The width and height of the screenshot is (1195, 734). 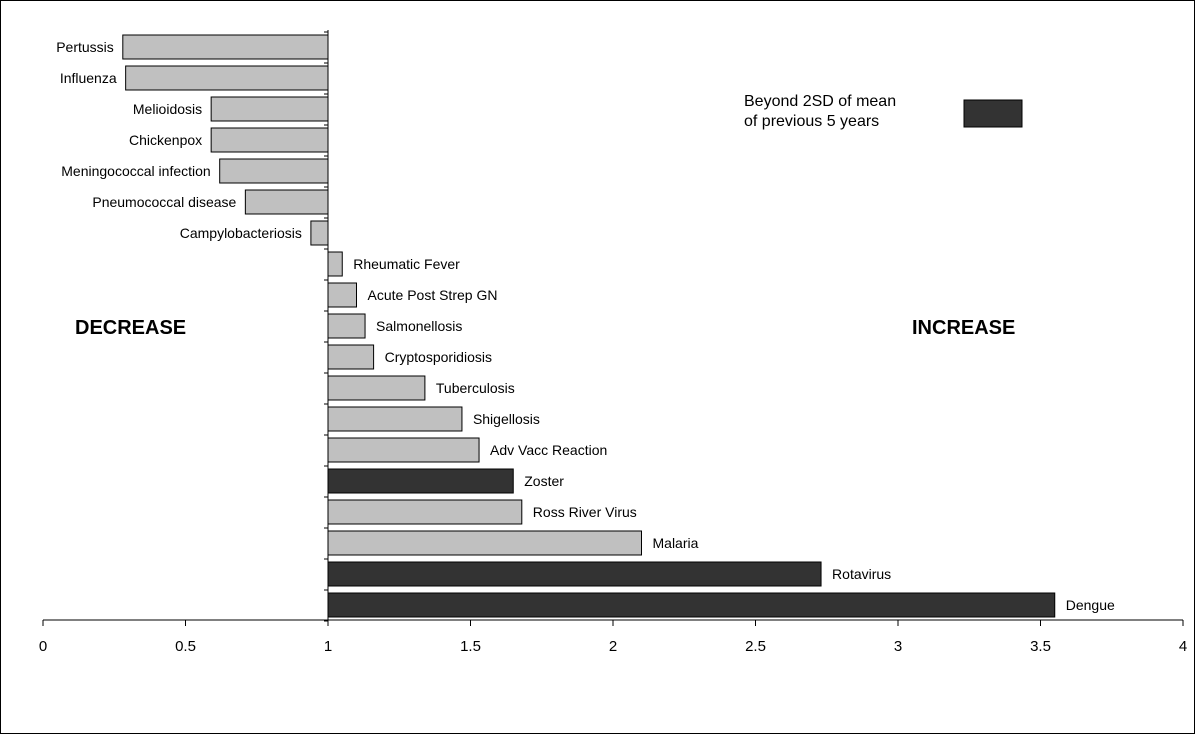 What do you see at coordinates (1183, 646) in the screenshot?
I see `x-tick-label: 4` at bounding box center [1183, 646].